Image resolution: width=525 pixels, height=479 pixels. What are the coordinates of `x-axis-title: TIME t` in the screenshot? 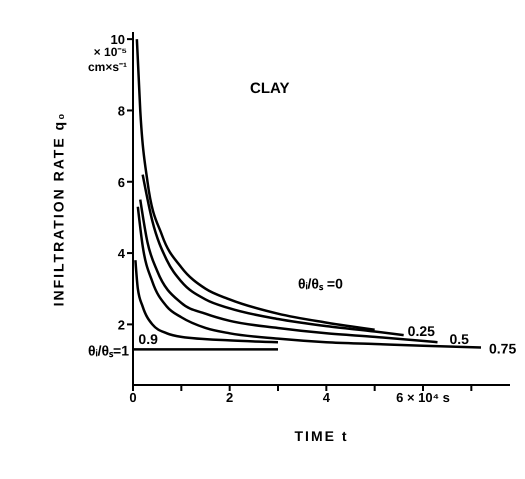 It's located at (322, 436).